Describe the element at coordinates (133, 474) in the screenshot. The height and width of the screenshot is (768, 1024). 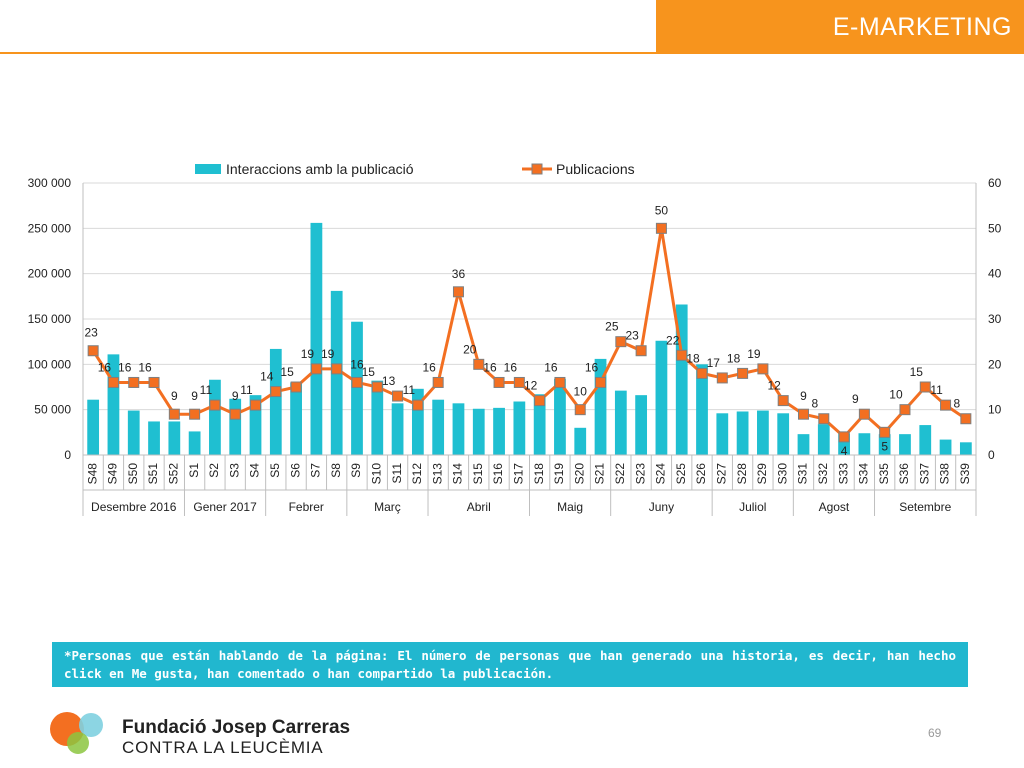
I see `x-tick-label: S50` at that location.